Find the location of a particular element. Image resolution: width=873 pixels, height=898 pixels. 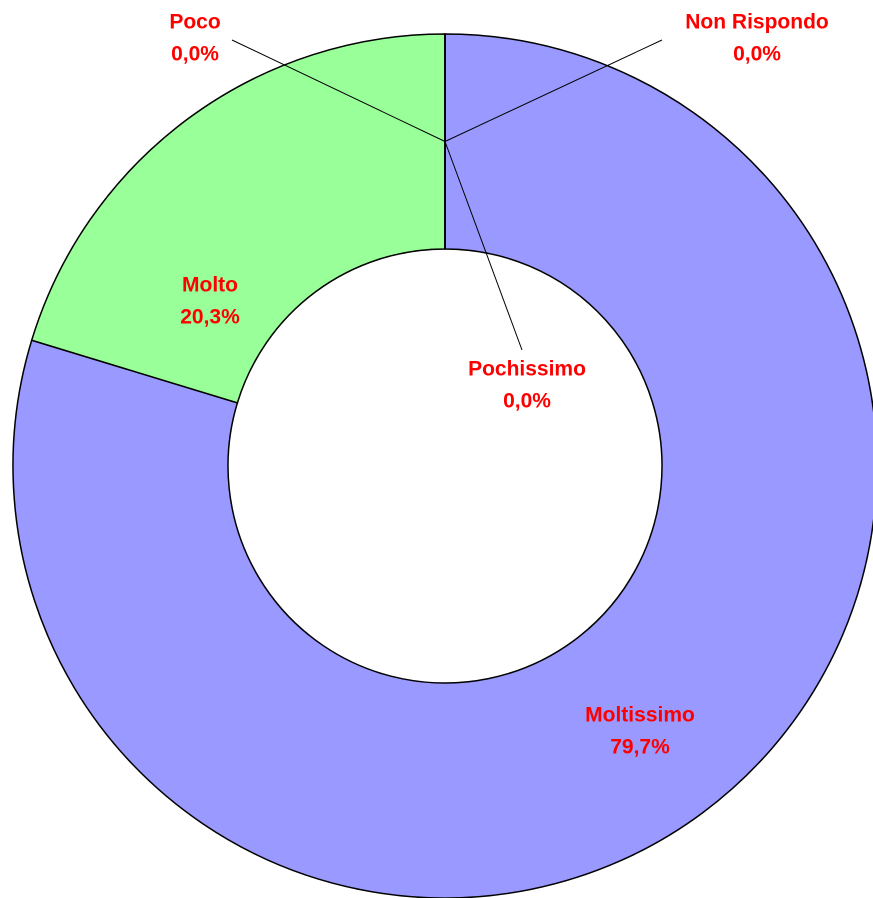

slice-label: Pochissimo is located at coordinates (527, 369).